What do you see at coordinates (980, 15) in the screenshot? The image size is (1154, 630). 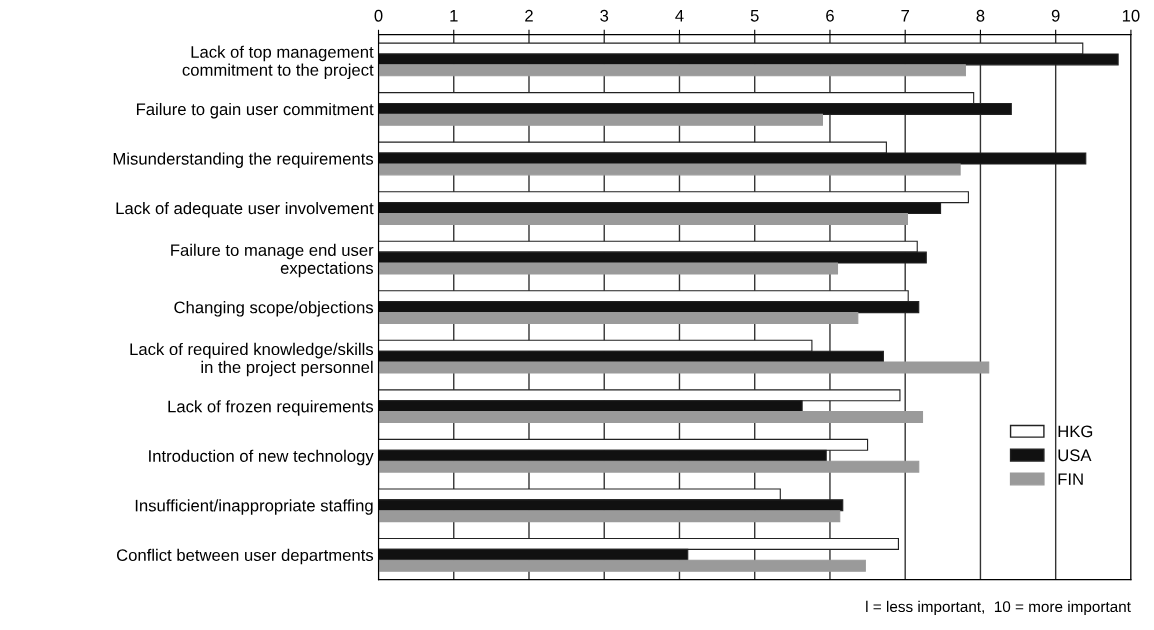 I see `x-tick-label: 8` at bounding box center [980, 15].